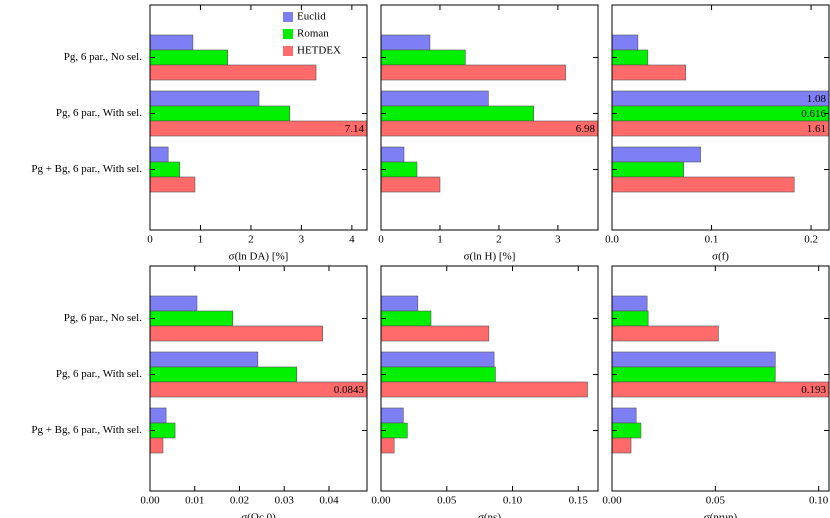 The width and height of the screenshot is (830, 518). I want to click on value-label: 0.616, so click(813, 114).